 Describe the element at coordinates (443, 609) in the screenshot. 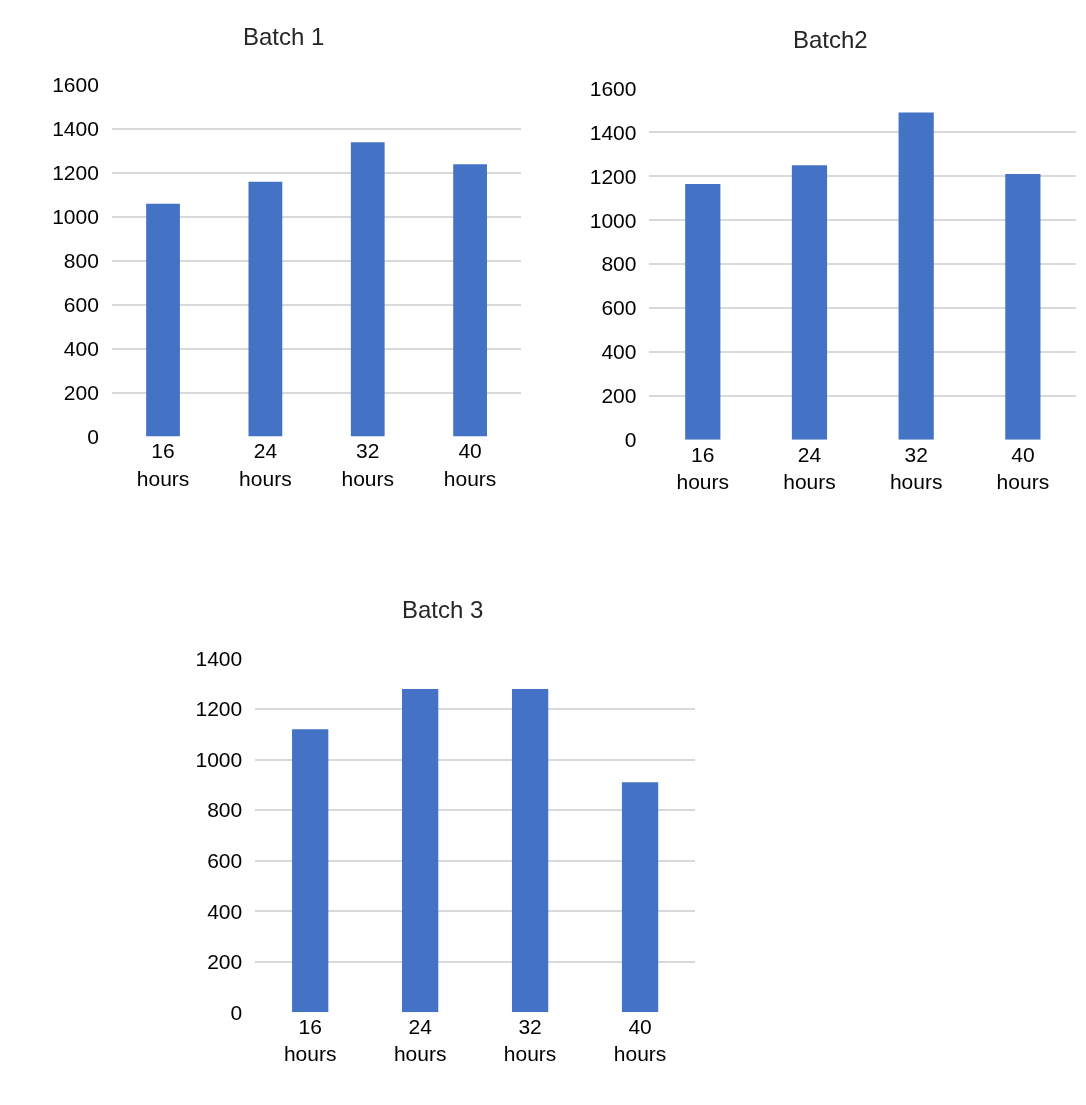

I see `chart-title: Batch 3` at that location.